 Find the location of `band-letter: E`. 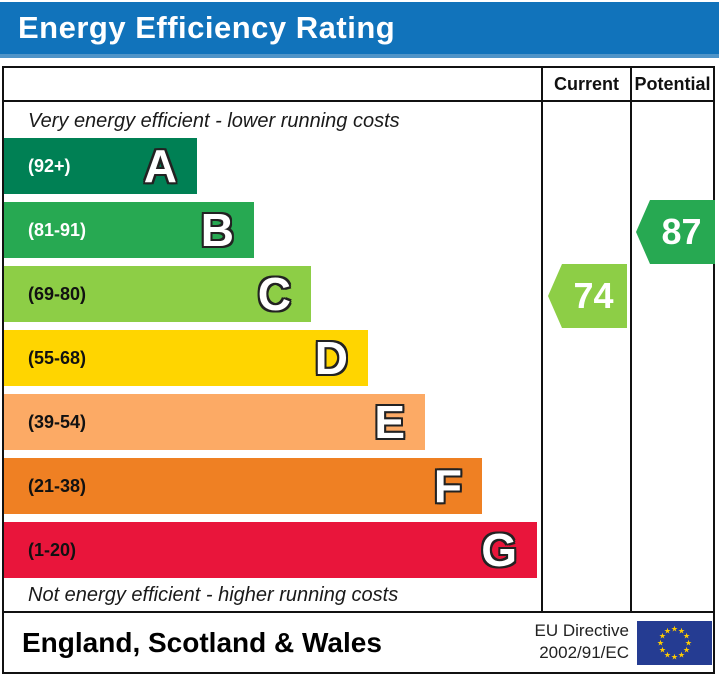

band-letter: E is located at coordinates (389, 422).